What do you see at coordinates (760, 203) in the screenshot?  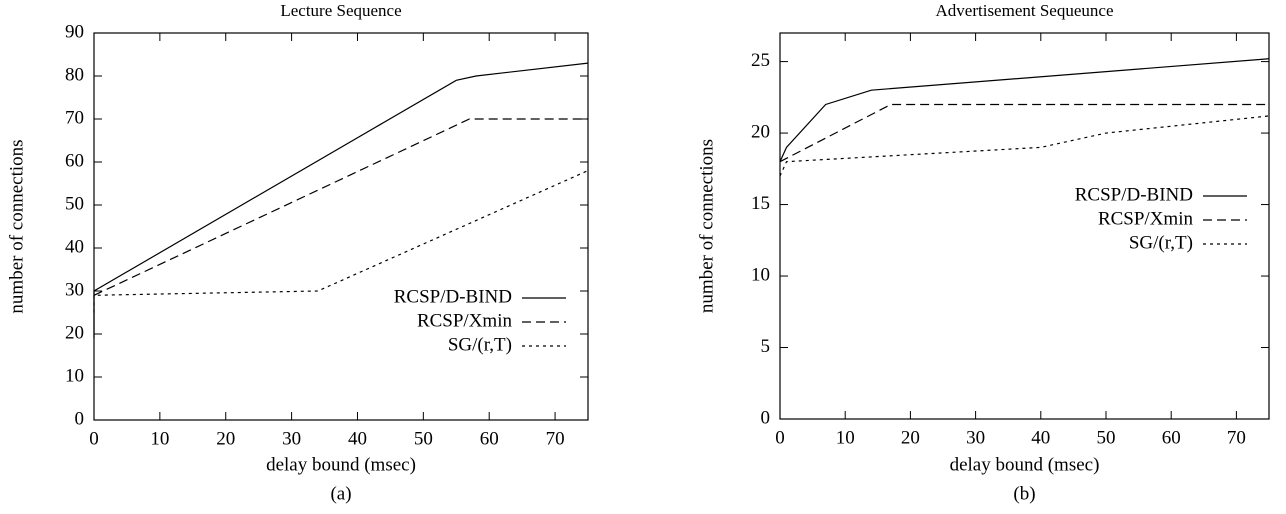 I see `y-tick-label: 15` at bounding box center [760, 203].